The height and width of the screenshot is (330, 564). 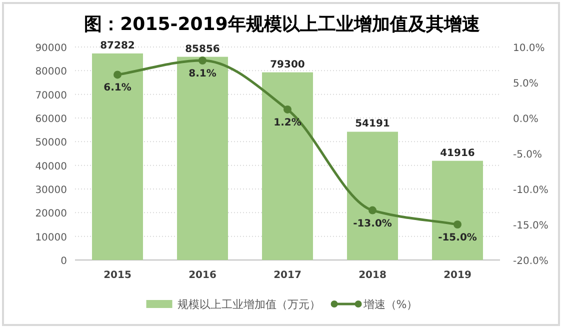 I want to click on y2-tick-label: 5.0%, so click(x=525, y=84).